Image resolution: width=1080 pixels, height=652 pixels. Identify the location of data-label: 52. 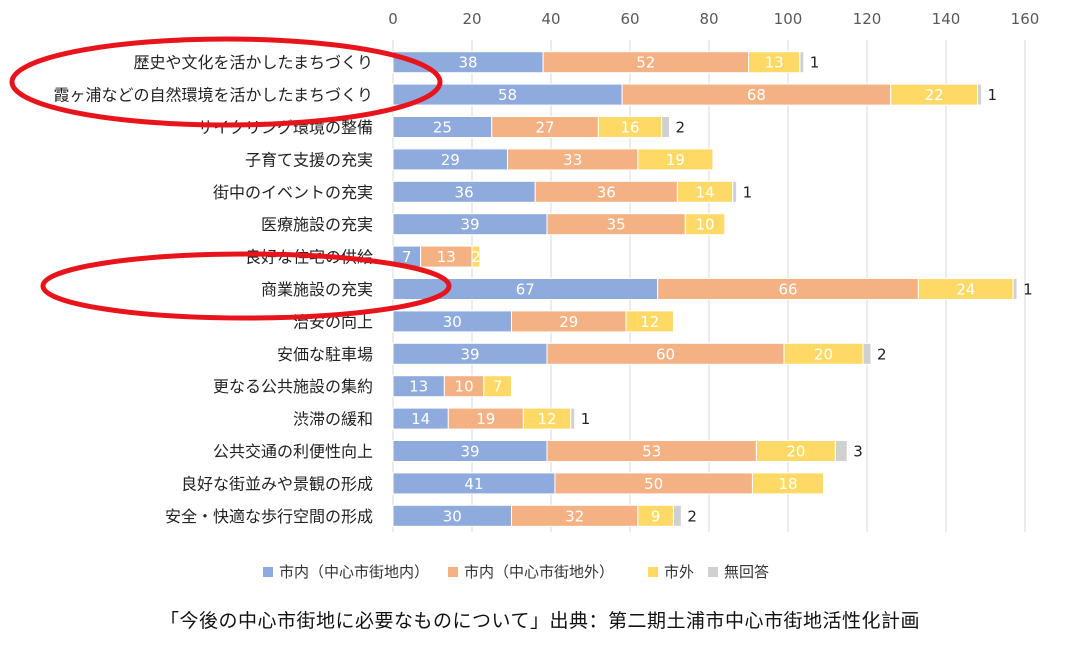
(645, 63).